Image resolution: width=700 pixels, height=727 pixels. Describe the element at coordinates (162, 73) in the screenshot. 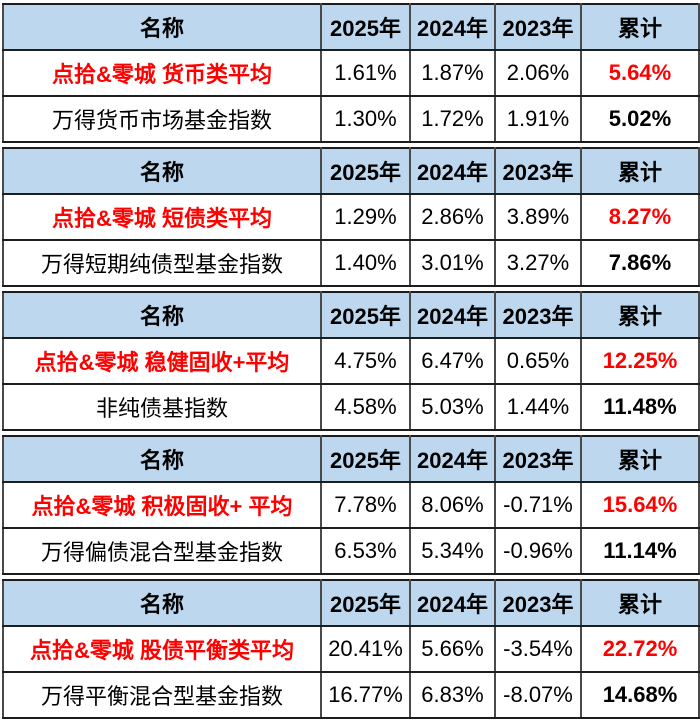

I see `fund-name-cell: 点拾&零城 货币类平均` at that location.